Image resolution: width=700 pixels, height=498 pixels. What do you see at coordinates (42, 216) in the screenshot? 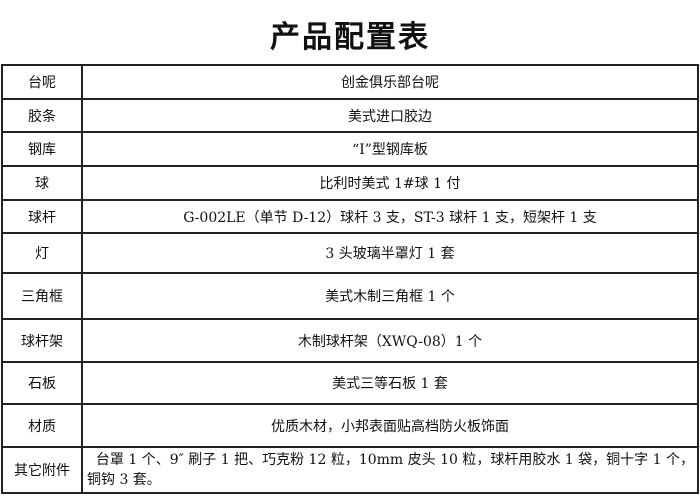
I see `row-label: 球杆` at bounding box center [42, 216].